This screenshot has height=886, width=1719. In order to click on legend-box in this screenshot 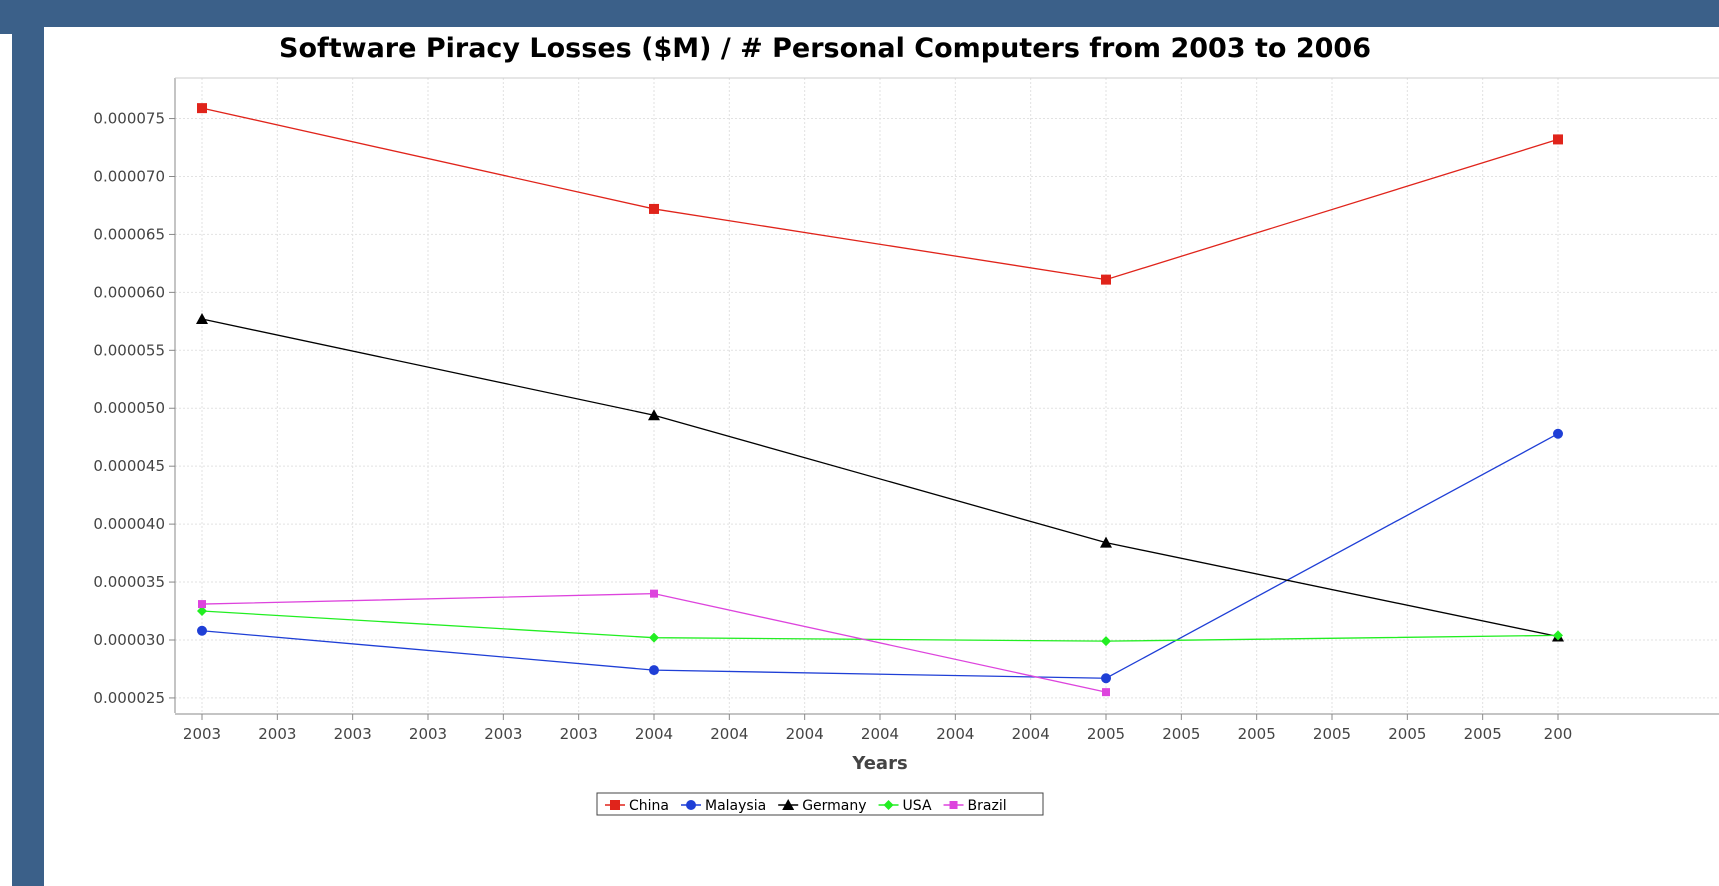, I will do `click(820, 804)`.